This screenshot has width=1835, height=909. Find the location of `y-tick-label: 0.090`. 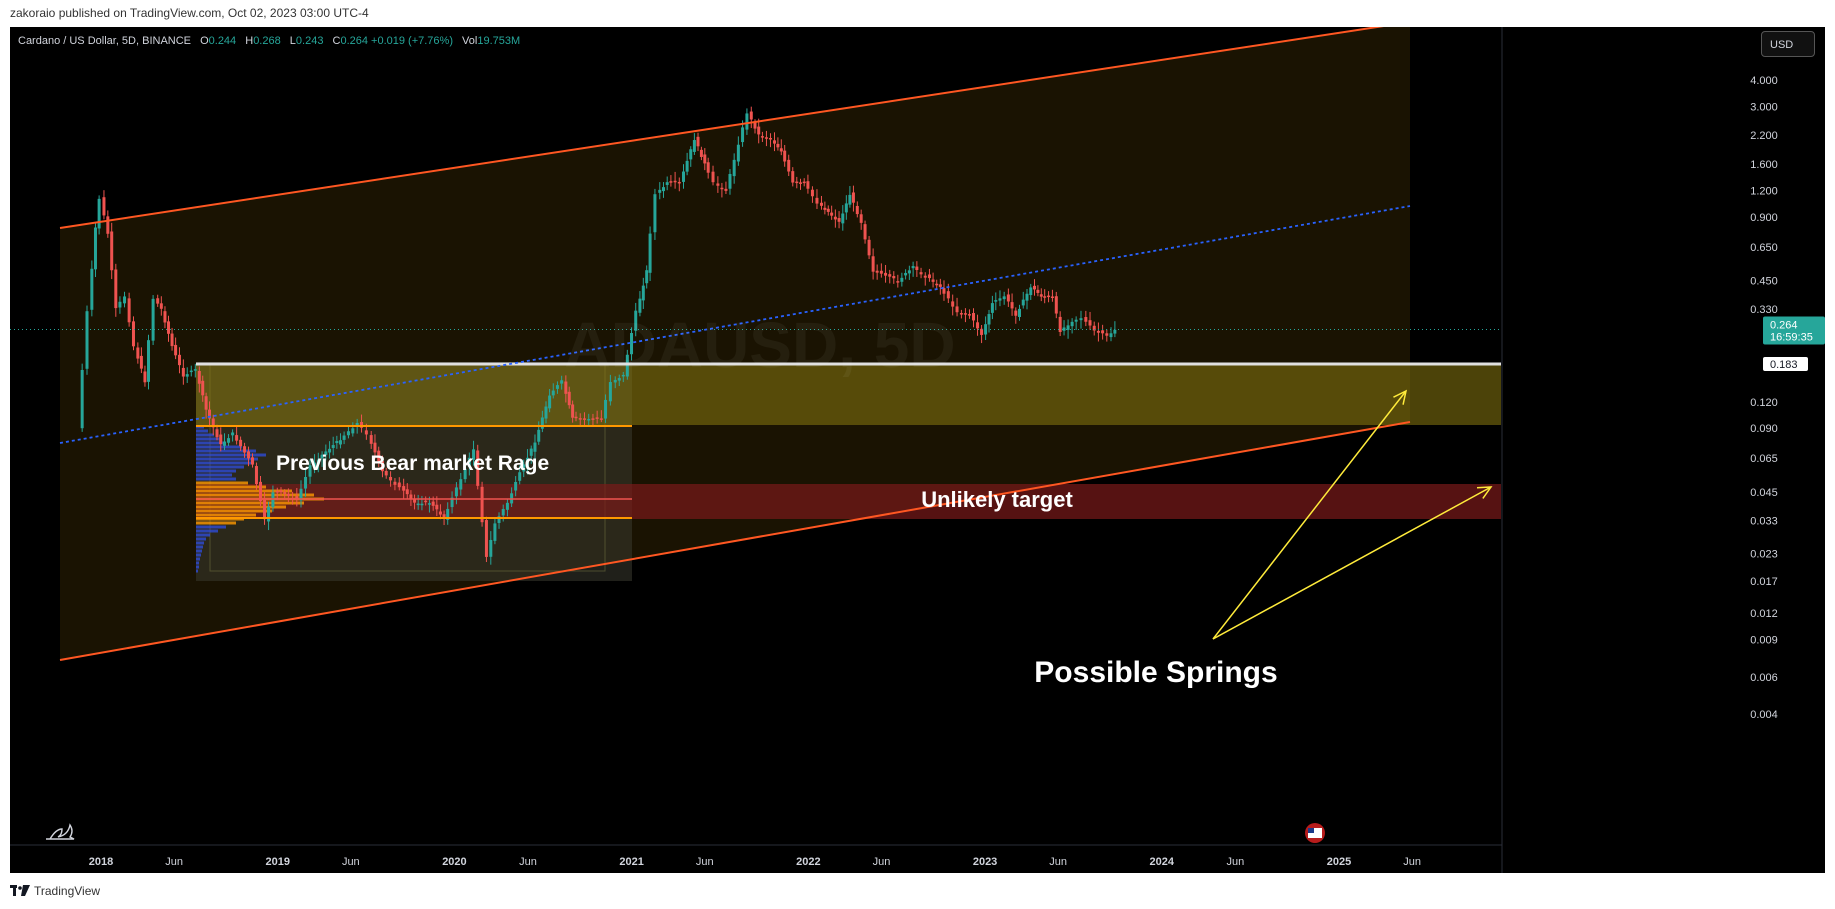

y-tick-label: 0.090 is located at coordinates (1764, 429).